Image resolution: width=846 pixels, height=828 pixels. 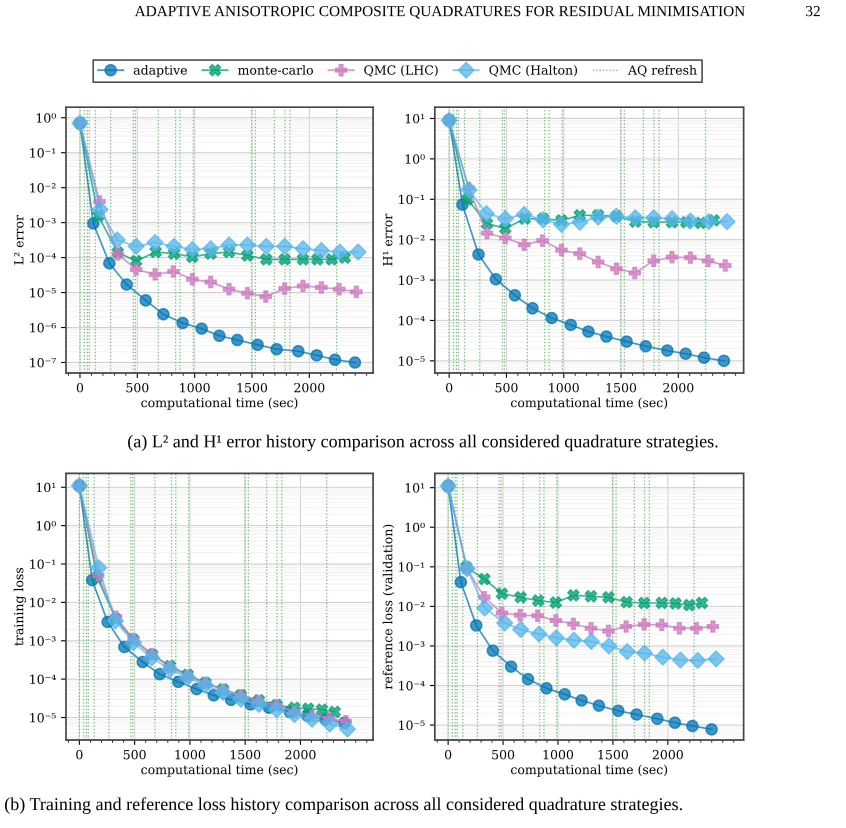 What do you see at coordinates (439, 12) in the screenshot?
I see `text: ADAPTIVE ANISOTROPIC COMPOSITE QUADRATURES FOR RESIDUAL MINIMISATION` at bounding box center [439, 12].